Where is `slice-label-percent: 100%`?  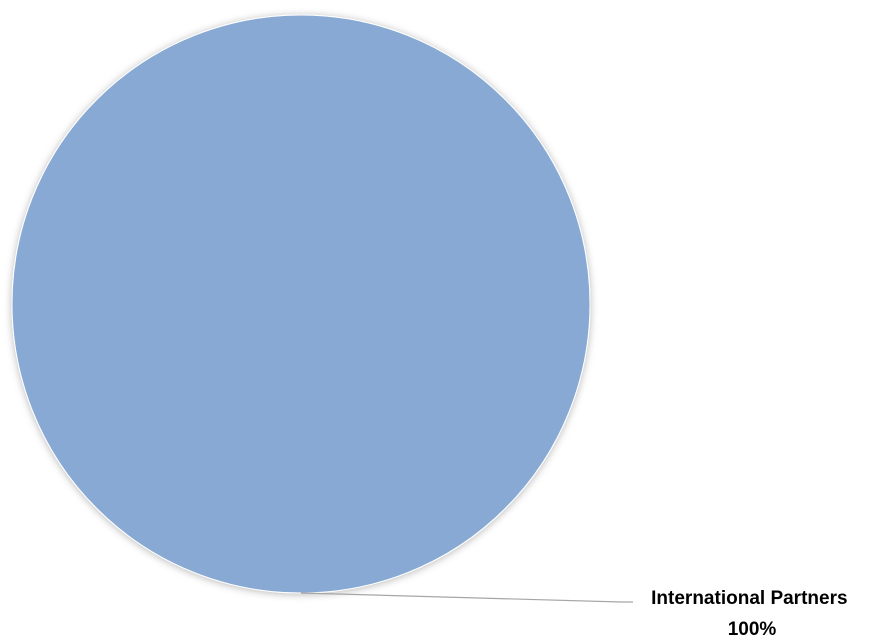 slice-label-percent: 100% is located at coordinates (752, 629).